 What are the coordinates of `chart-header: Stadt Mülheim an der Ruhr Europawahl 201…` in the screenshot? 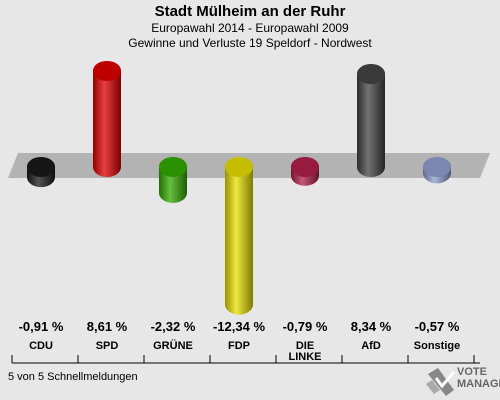 It's located at (250, 27).